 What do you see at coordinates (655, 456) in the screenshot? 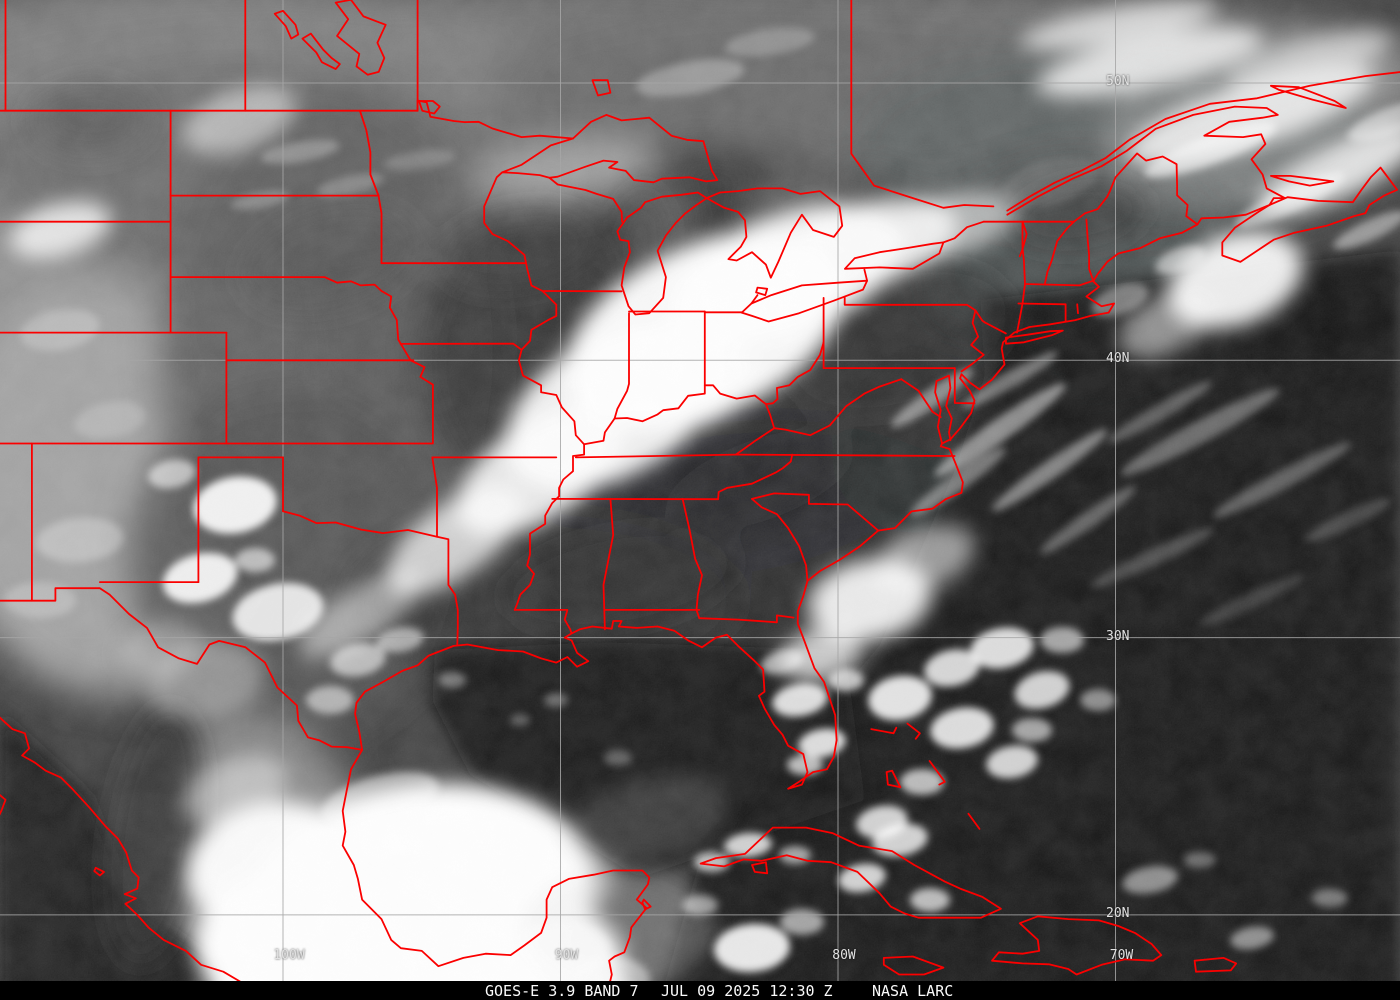
I see `map-outline-kentucky-tennessee-border` at bounding box center [655, 456].